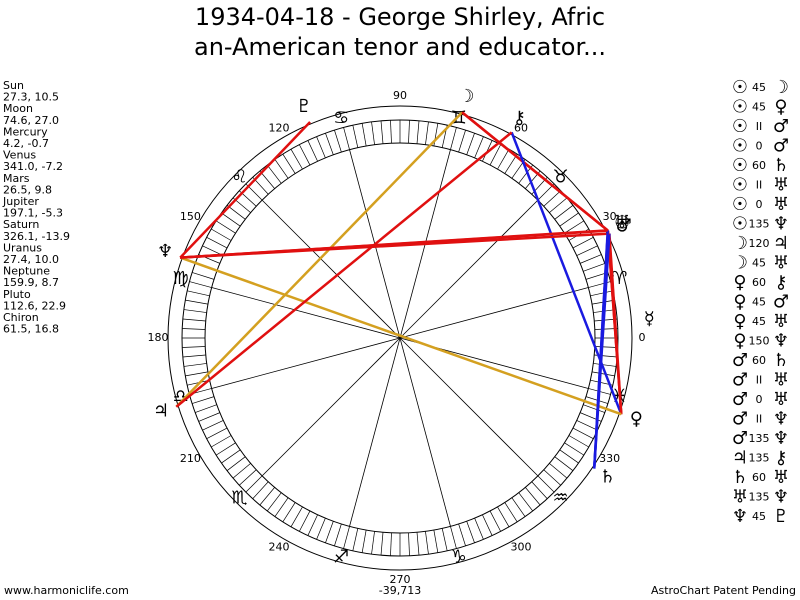 The width and height of the screenshot is (800, 600). I want to click on planet-position: 74.6, 27.0, so click(31, 120).